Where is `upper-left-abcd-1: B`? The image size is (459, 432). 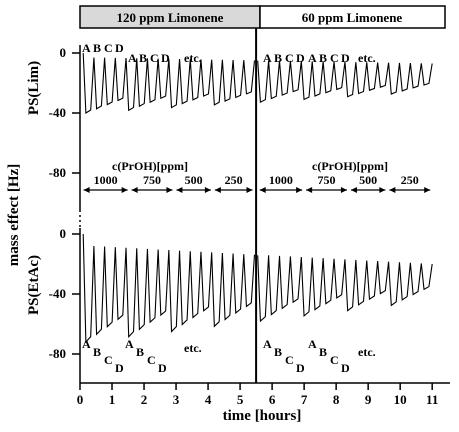 upper-left-abcd-1: B is located at coordinates (97, 48).